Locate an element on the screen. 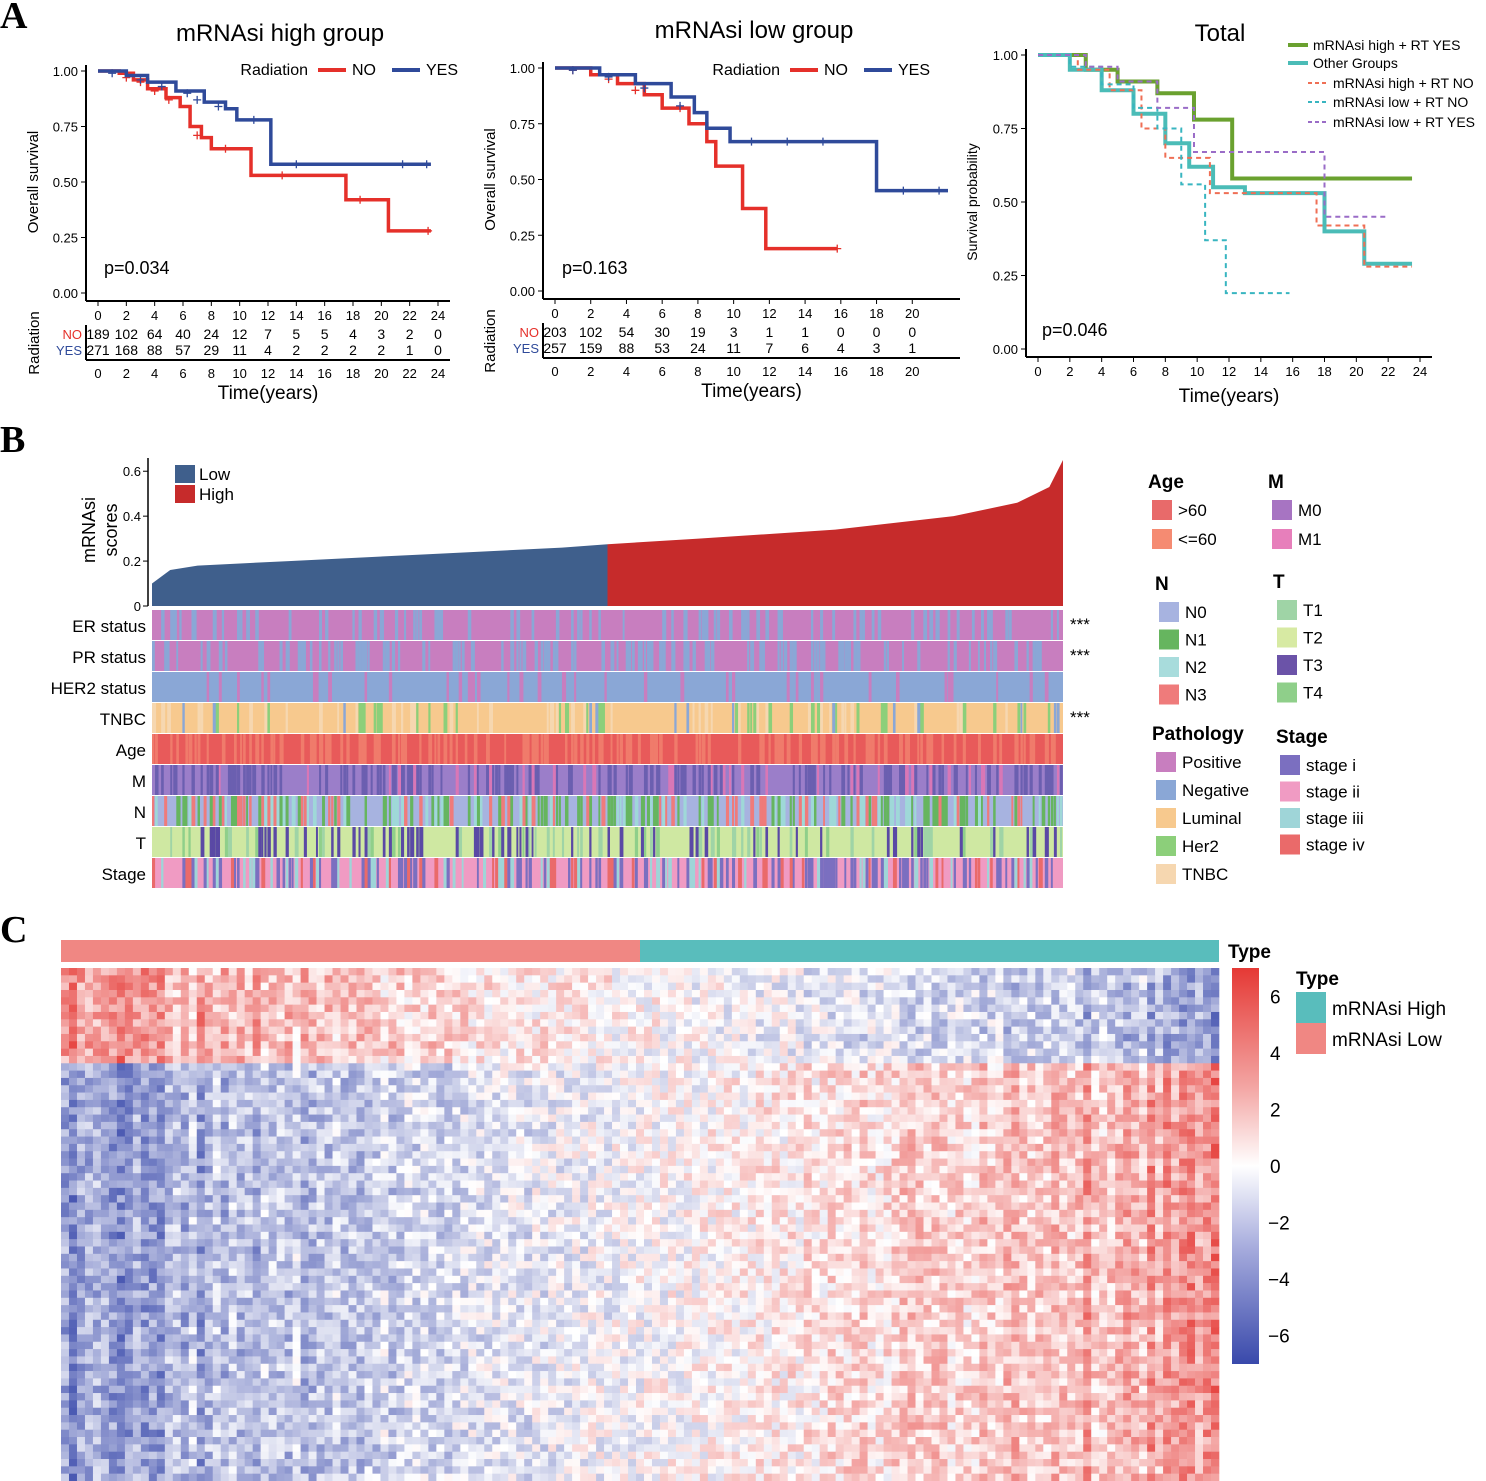 The height and width of the screenshot is (1481, 1486). legend-swatch is located at coordinates (1287, 665).